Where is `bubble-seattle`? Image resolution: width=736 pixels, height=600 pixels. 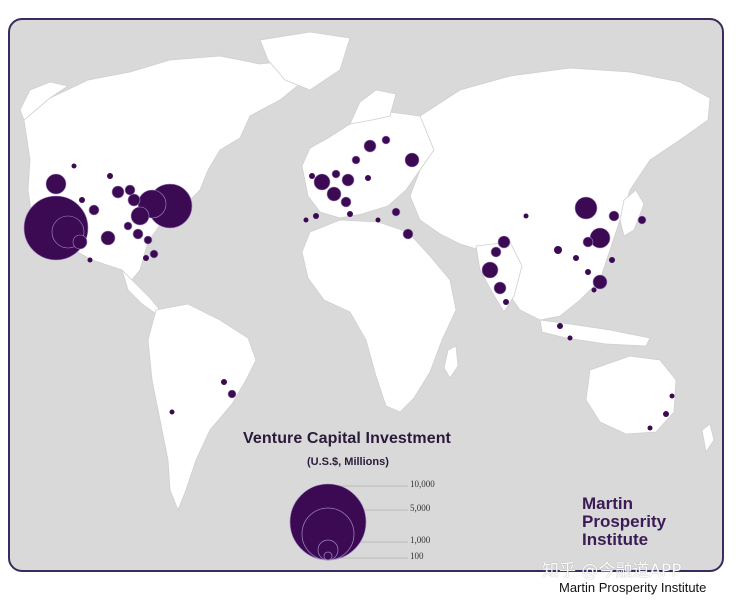 bubble-seattle is located at coordinates (56, 184).